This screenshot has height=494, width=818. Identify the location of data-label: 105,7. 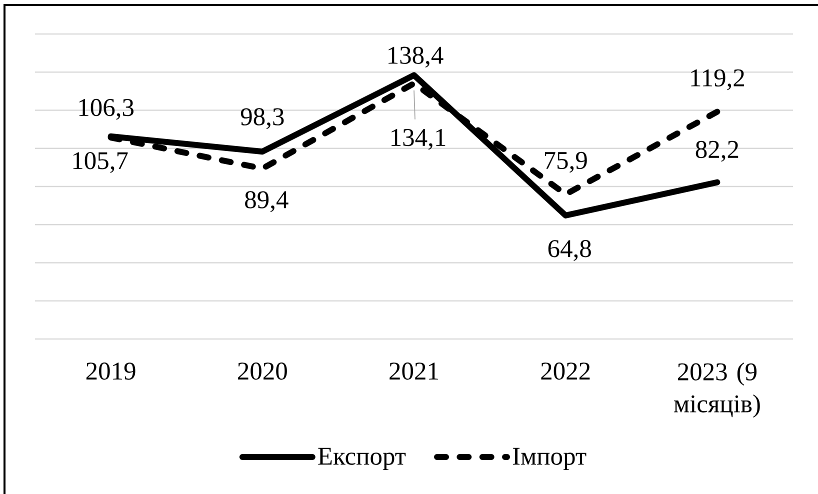
(100, 162).